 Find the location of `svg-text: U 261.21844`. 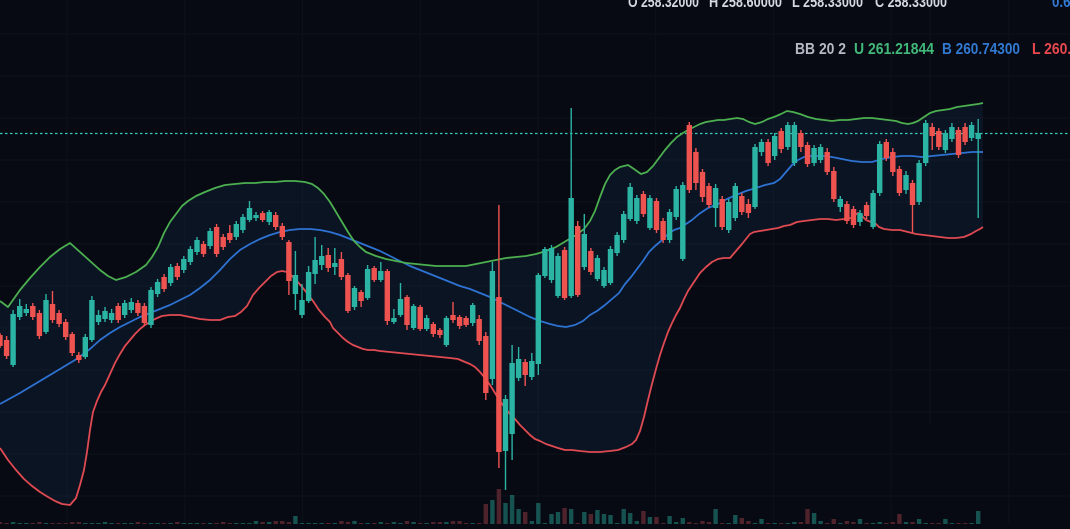

svg-text: U 261.21844 is located at coordinates (894, 49).